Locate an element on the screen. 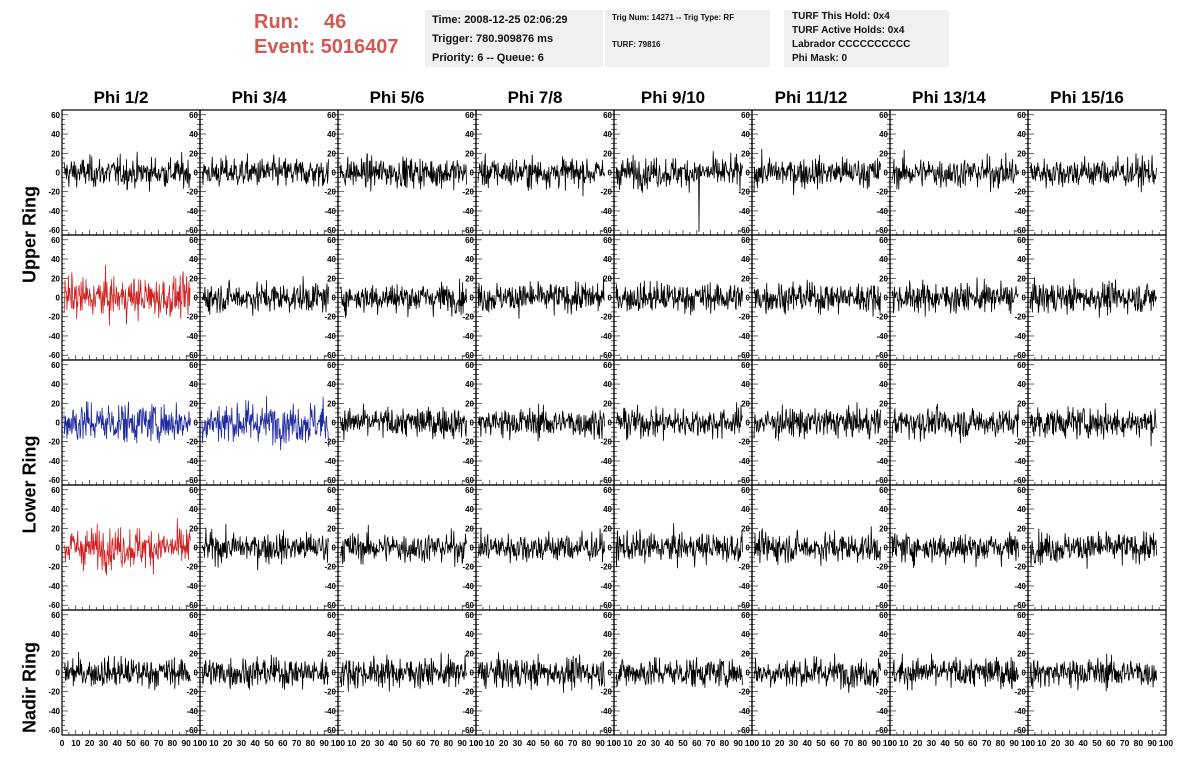  x-tick-label: 0 is located at coordinates (614, 743).